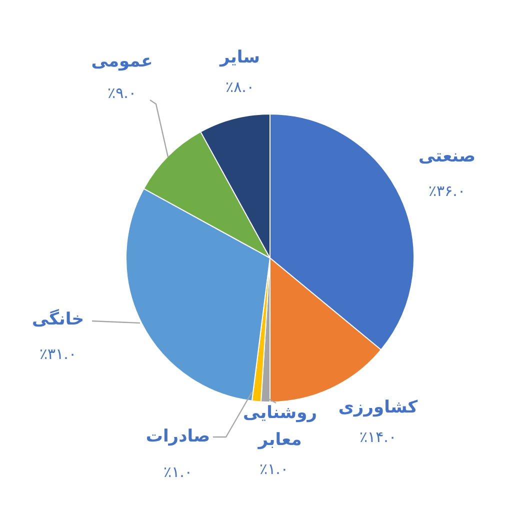 The image size is (520, 506). I want to click on slice-label: خانگی, so click(58, 319).